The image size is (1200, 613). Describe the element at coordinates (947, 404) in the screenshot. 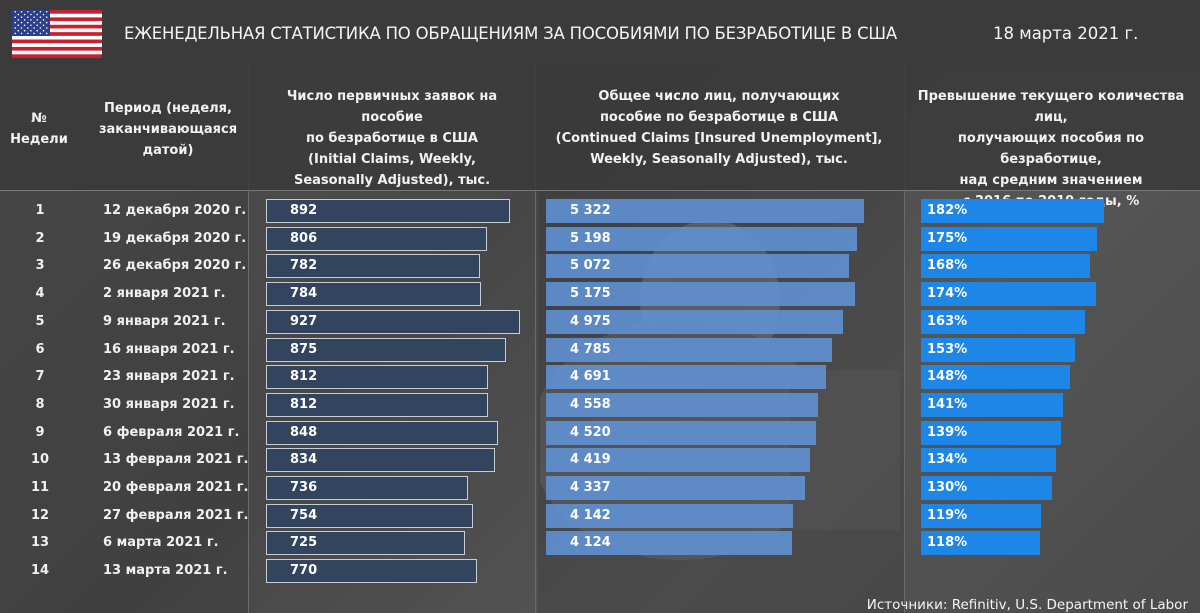

I see `excess-percent-value: 141%` at that location.